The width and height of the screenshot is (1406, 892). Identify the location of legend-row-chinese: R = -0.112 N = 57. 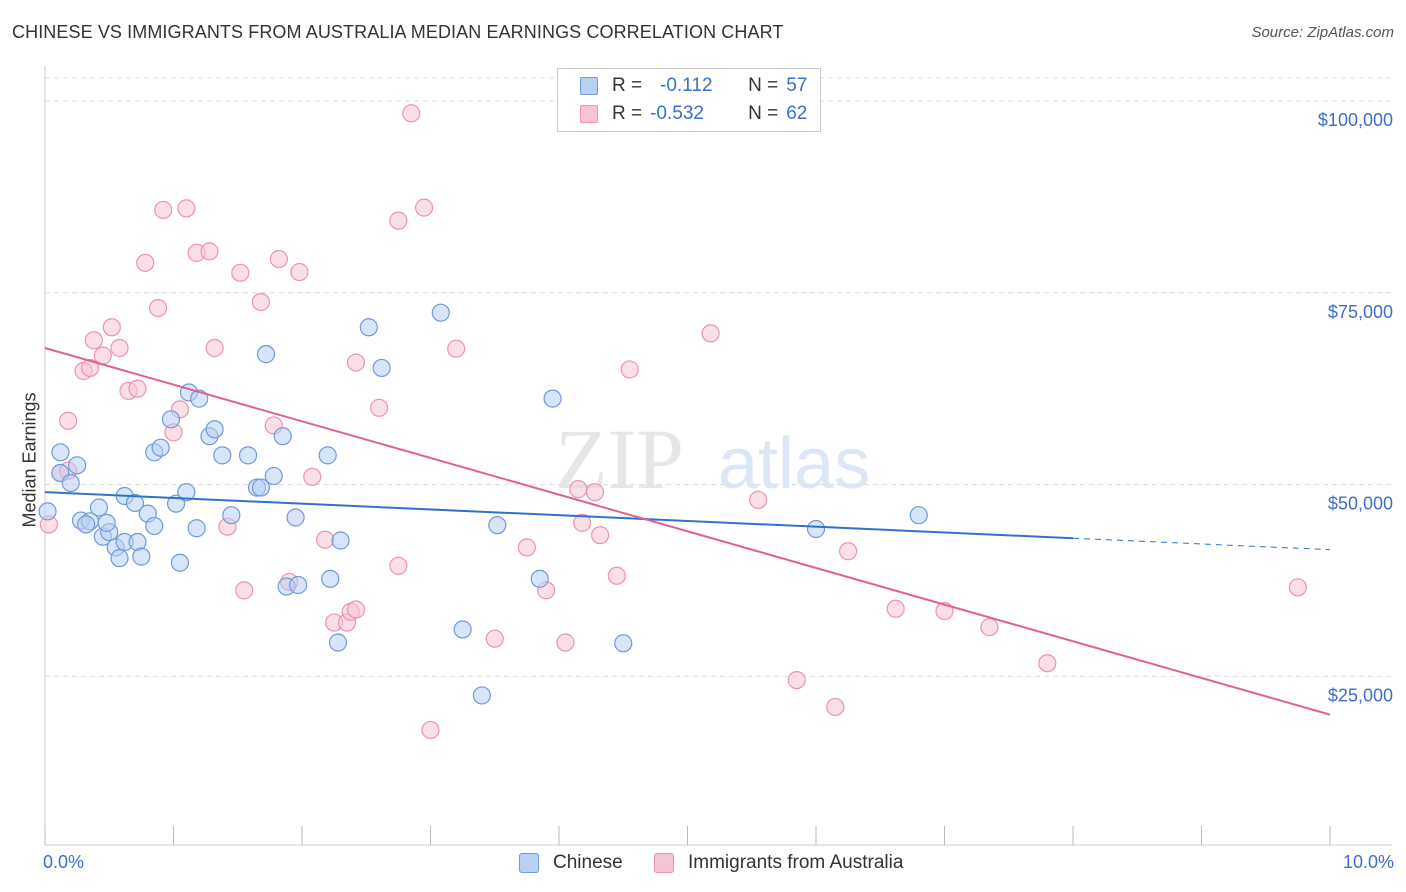
(693, 86).